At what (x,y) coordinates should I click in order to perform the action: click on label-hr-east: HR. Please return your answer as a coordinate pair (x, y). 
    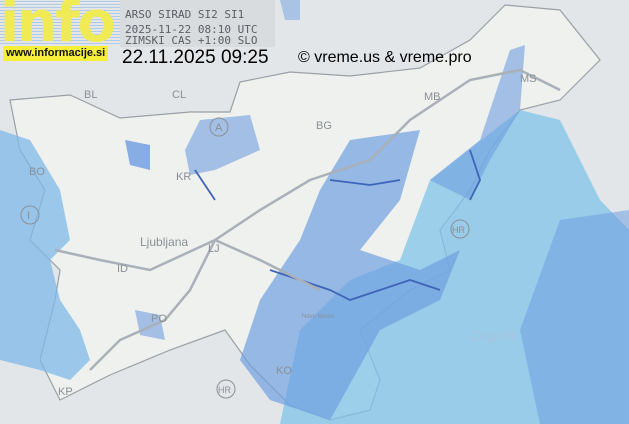
    Looking at the image, I should click on (458, 230).